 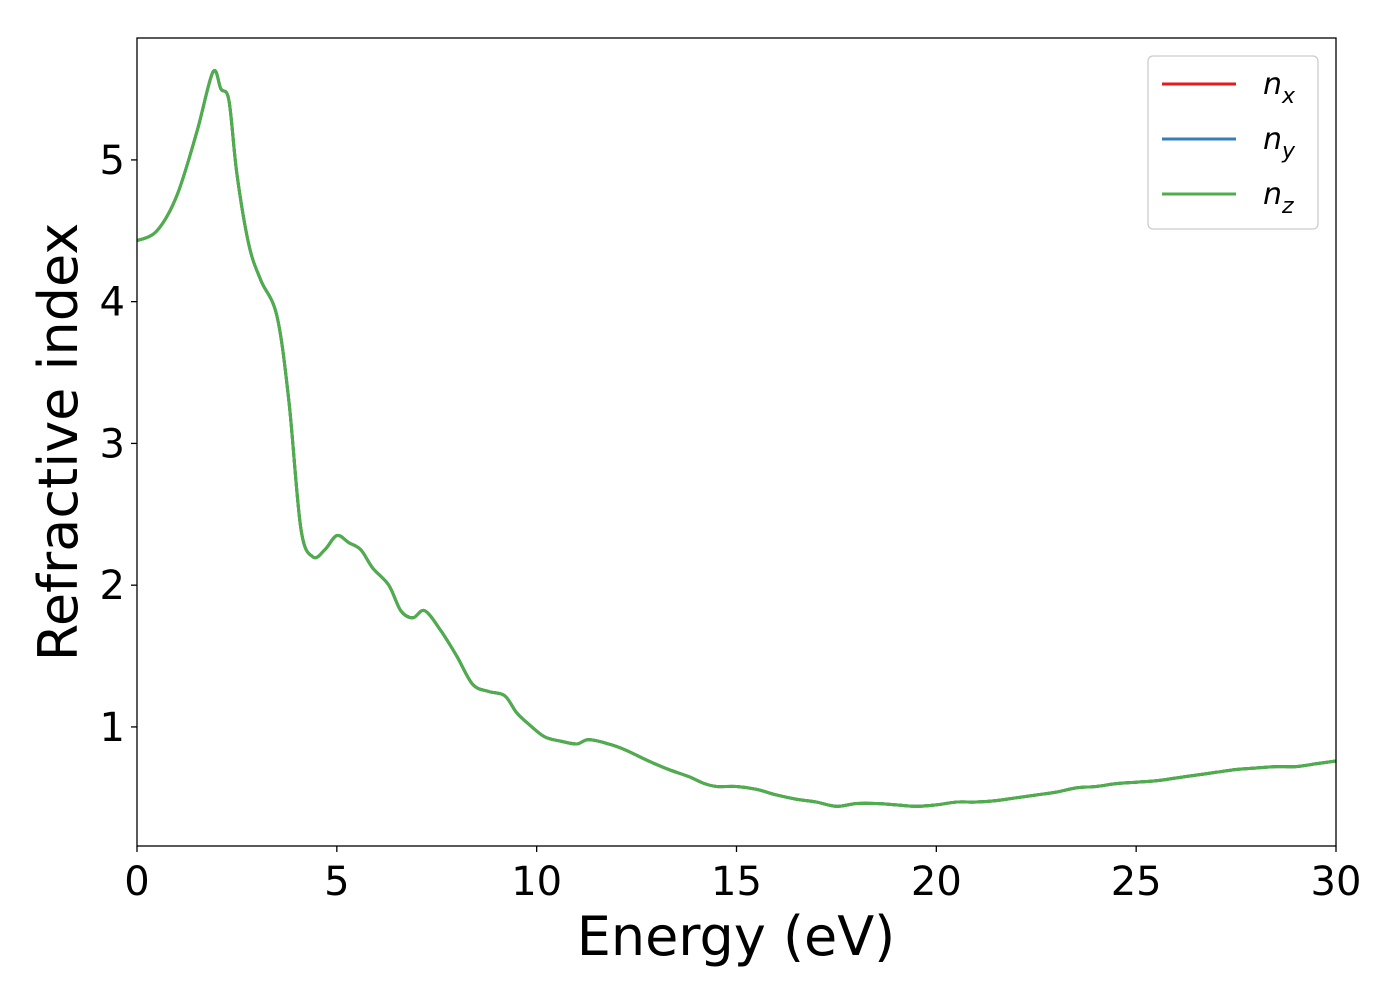 I want to click on y-tick-label: 3, so click(x=112, y=444).